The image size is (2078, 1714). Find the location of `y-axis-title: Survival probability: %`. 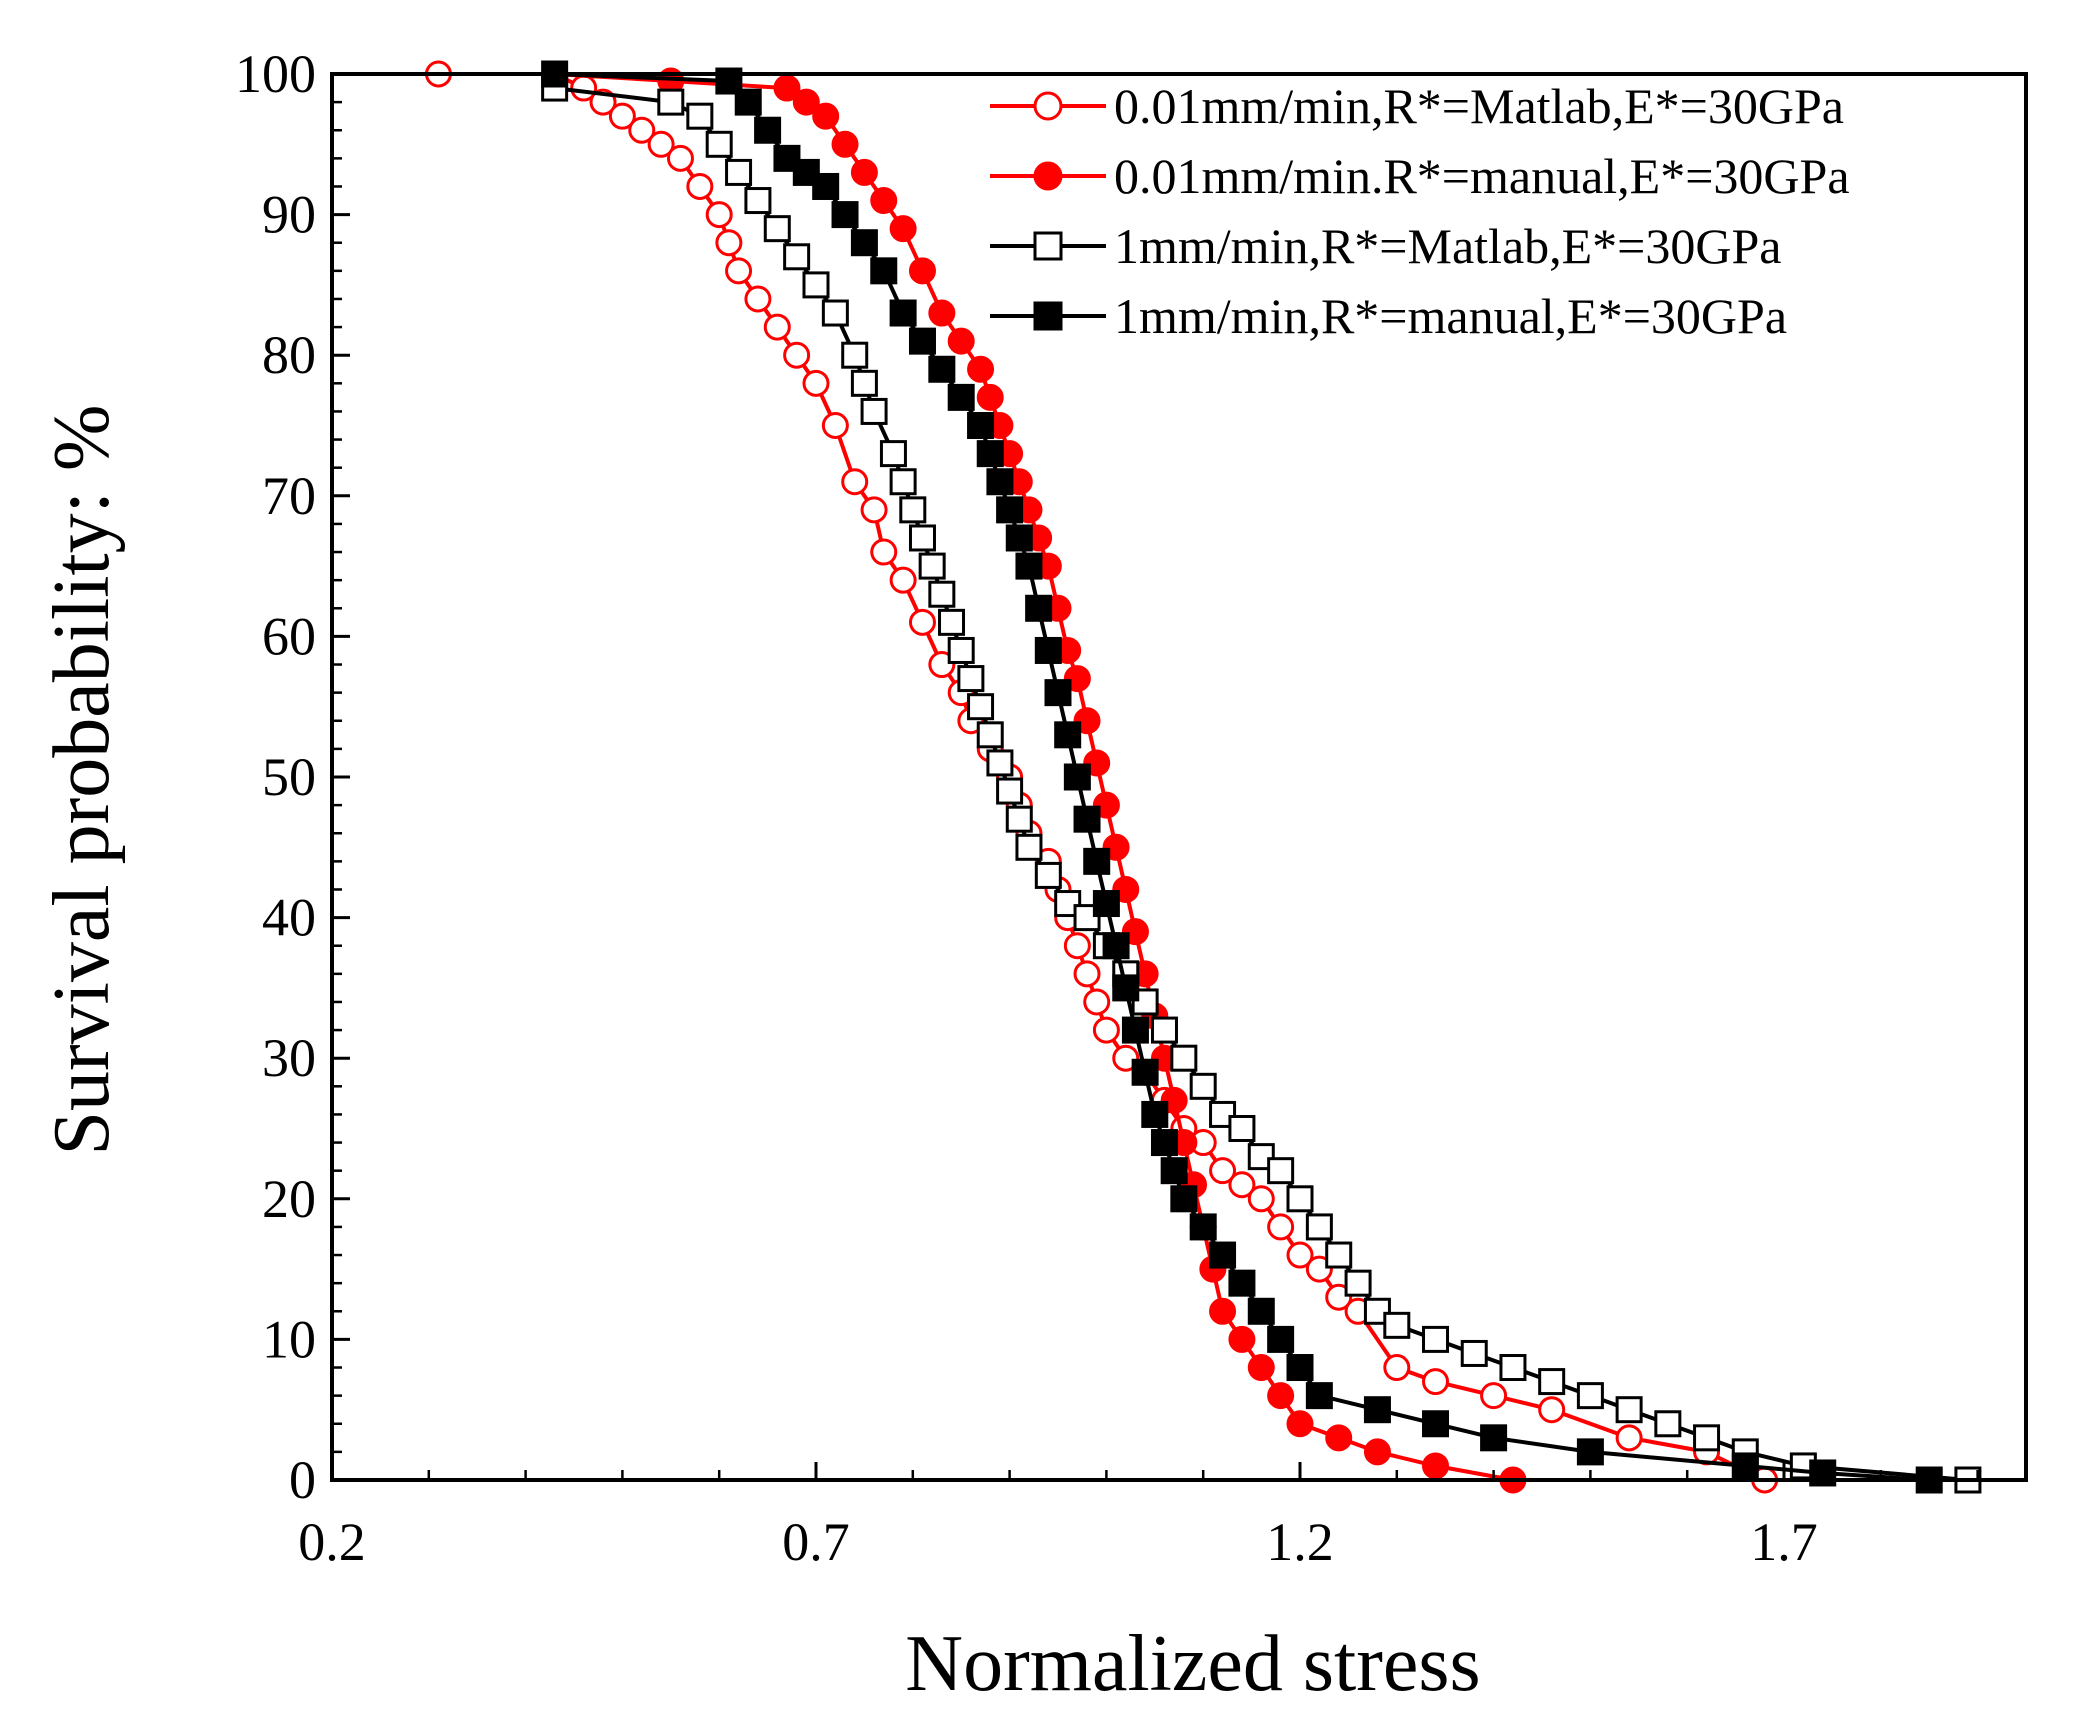

y-axis-title: Survival probability: % is located at coordinates (82, 779).